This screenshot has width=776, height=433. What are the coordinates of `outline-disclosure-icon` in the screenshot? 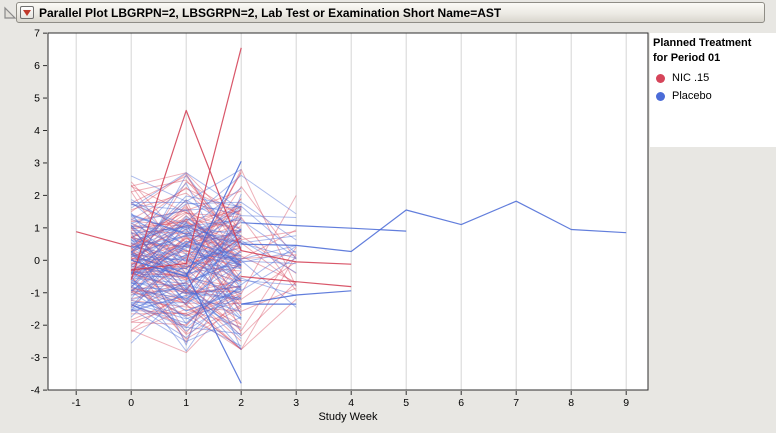 It's located at (9, 12).